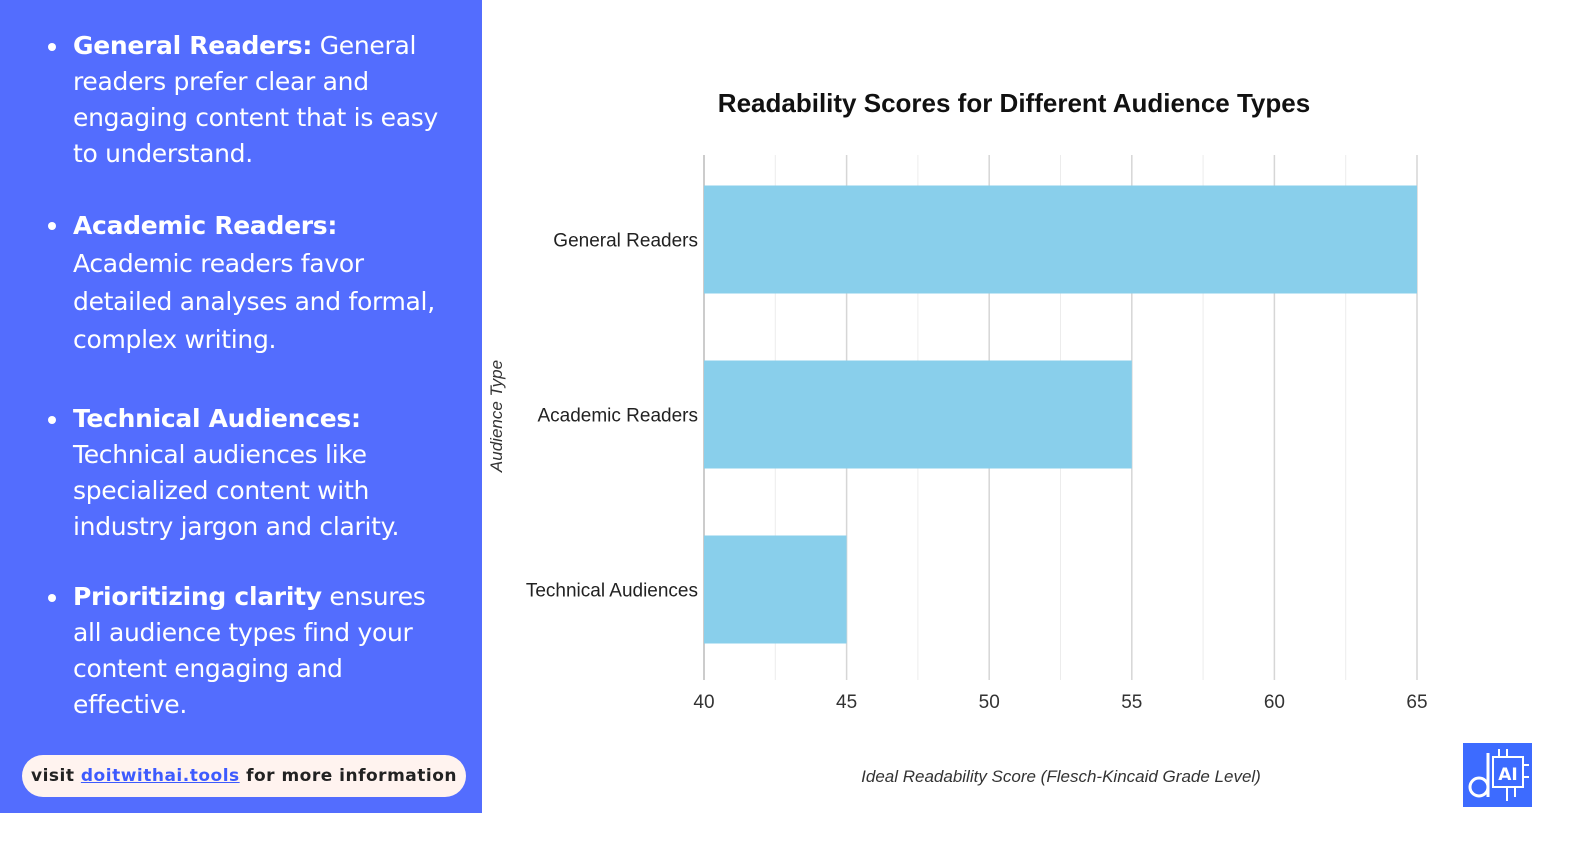  What do you see at coordinates (193, 45) in the screenshot?
I see `bullet-term: General Readers:` at bounding box center [193, 45].